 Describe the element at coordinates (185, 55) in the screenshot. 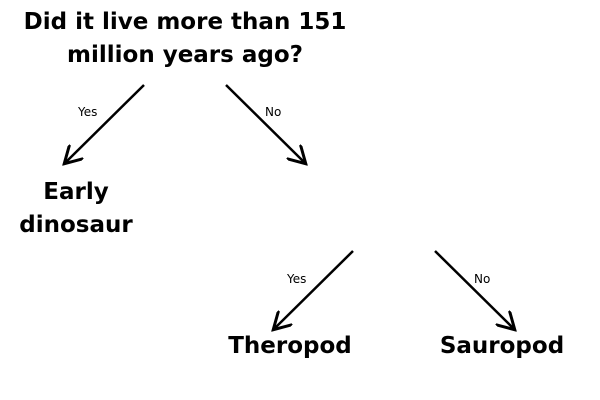

I see `root-question-line-2: million years ago?` at that location.